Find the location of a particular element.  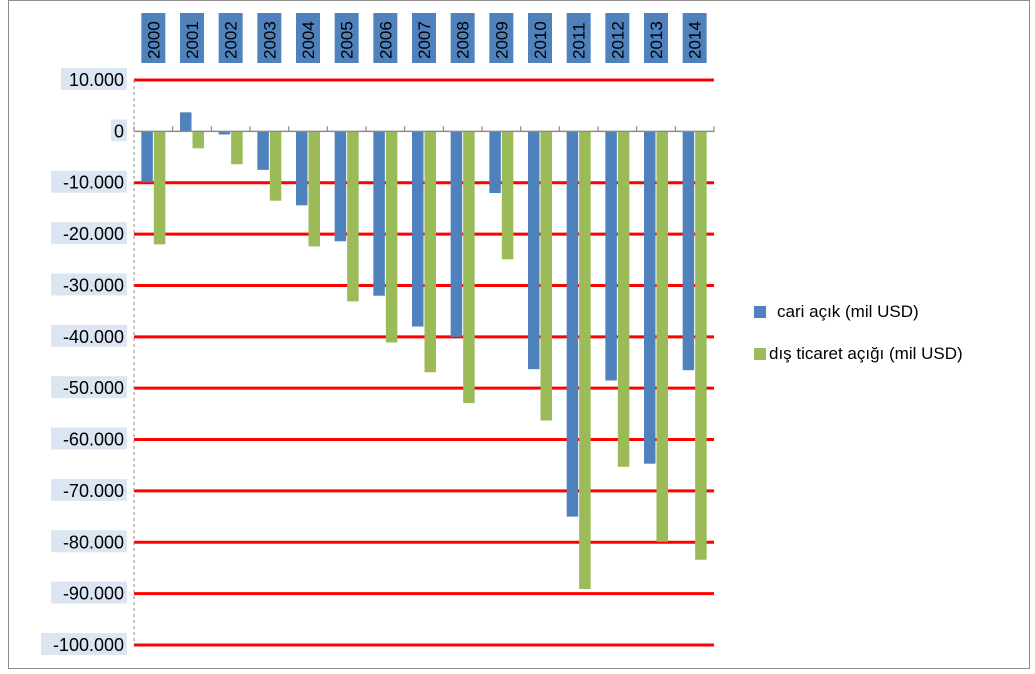

x-tick-label: 2005 is located at coordinates (347, 40).